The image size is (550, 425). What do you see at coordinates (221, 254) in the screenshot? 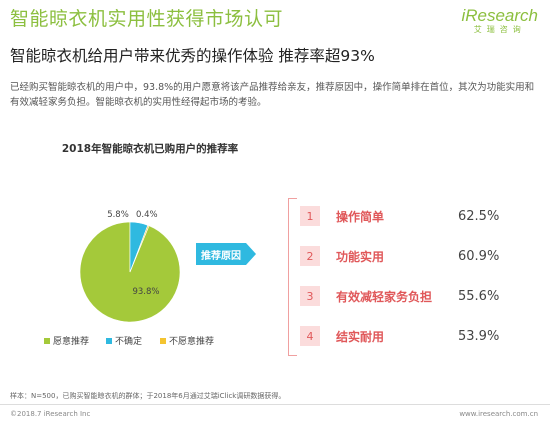
I see `reason-heading: 推荐原因` at bounding box center [221, 254].